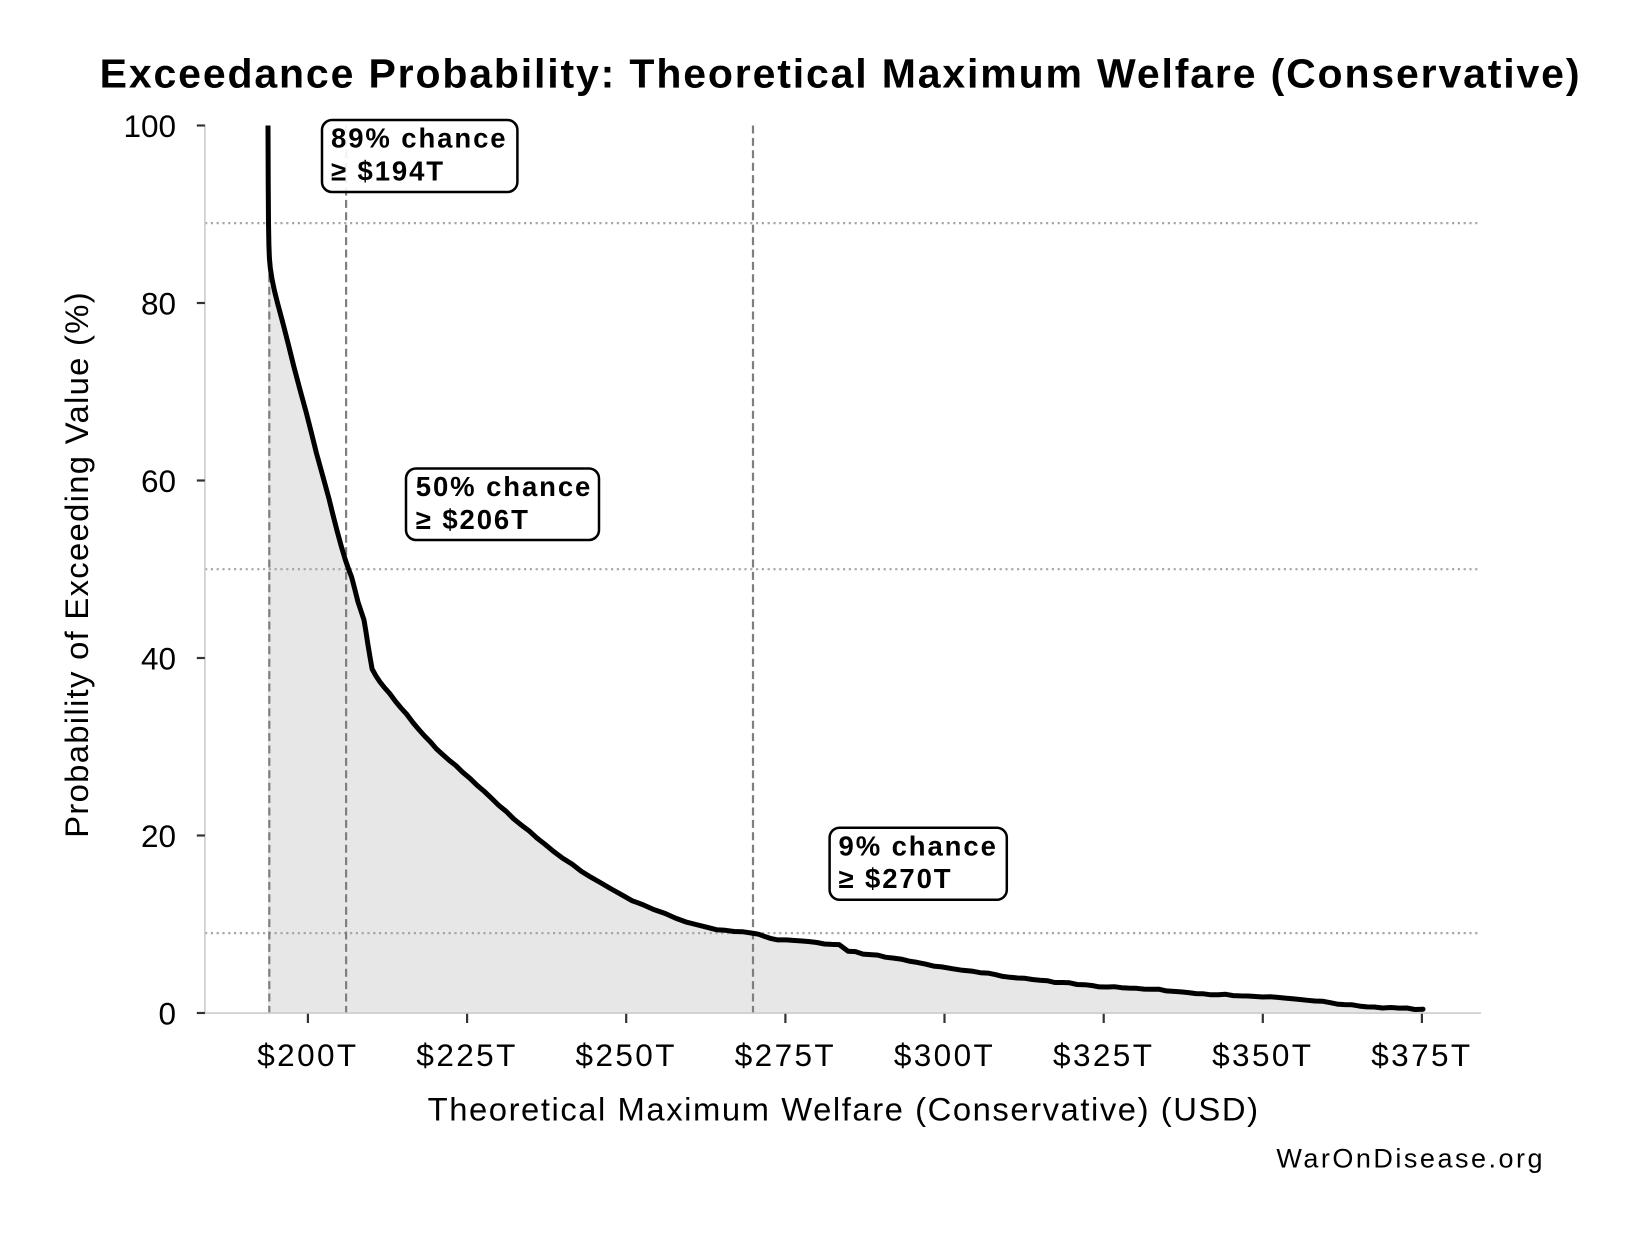 The image size is (1637, 1234). I want to click on svg-text: $225T, so click(466, 1055).